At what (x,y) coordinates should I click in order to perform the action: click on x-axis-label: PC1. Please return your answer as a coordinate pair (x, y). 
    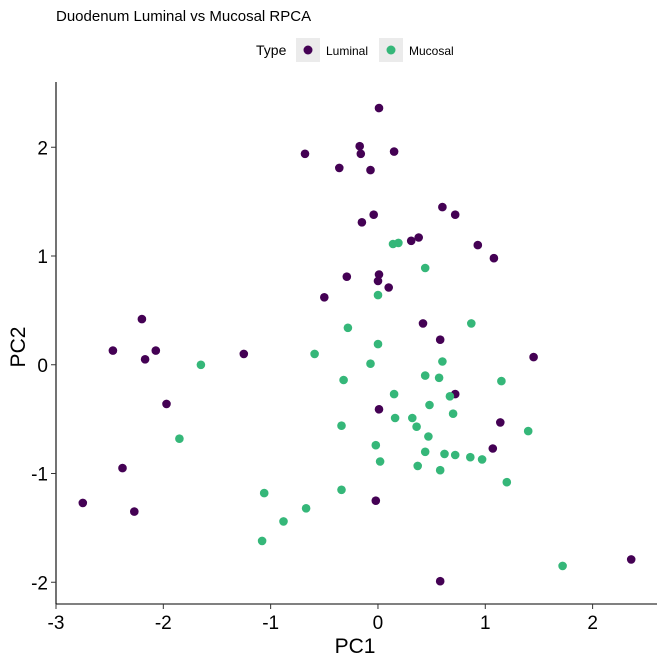
    Looking at the image, I should click on (355, 646).